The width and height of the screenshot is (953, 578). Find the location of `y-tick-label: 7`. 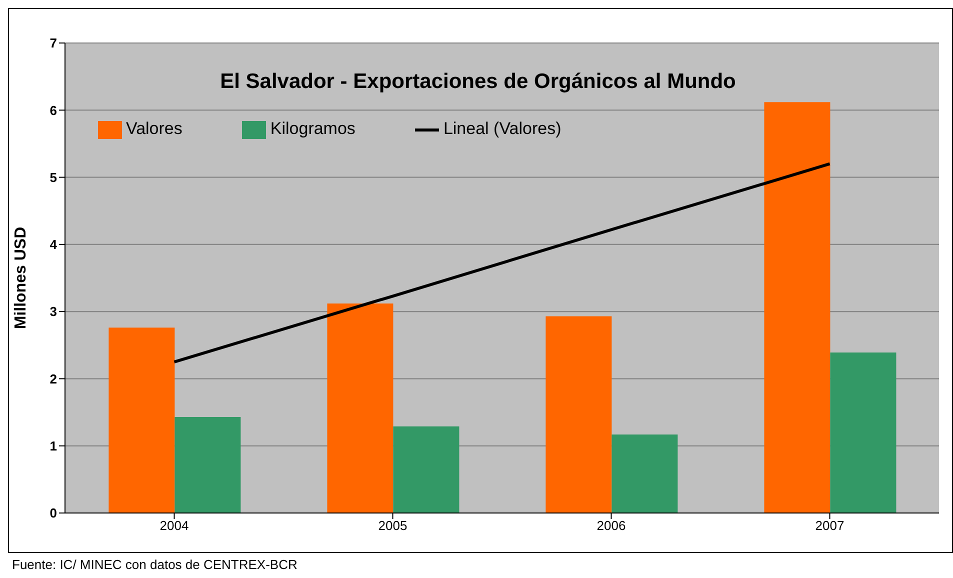

y-tick-label: 7 is located at coordinates (53, 43).